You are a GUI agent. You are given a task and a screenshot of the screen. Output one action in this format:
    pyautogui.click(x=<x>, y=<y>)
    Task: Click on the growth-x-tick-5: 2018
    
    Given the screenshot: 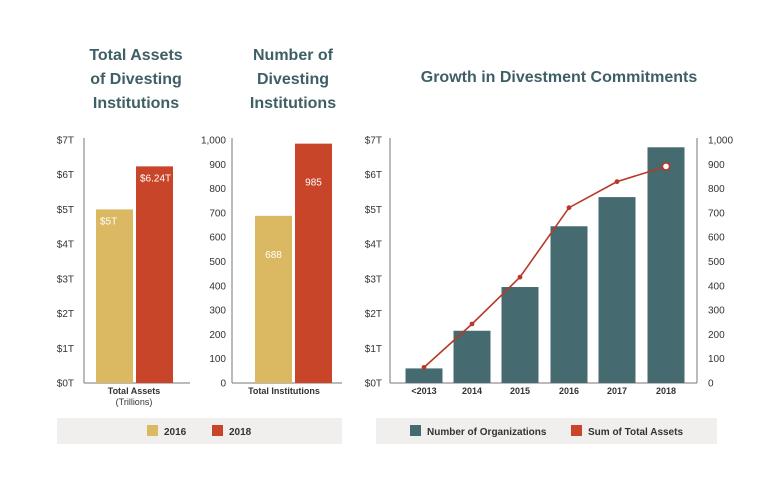 What is the action you would take?
    pyautogui.click(x=666, y=391)
    